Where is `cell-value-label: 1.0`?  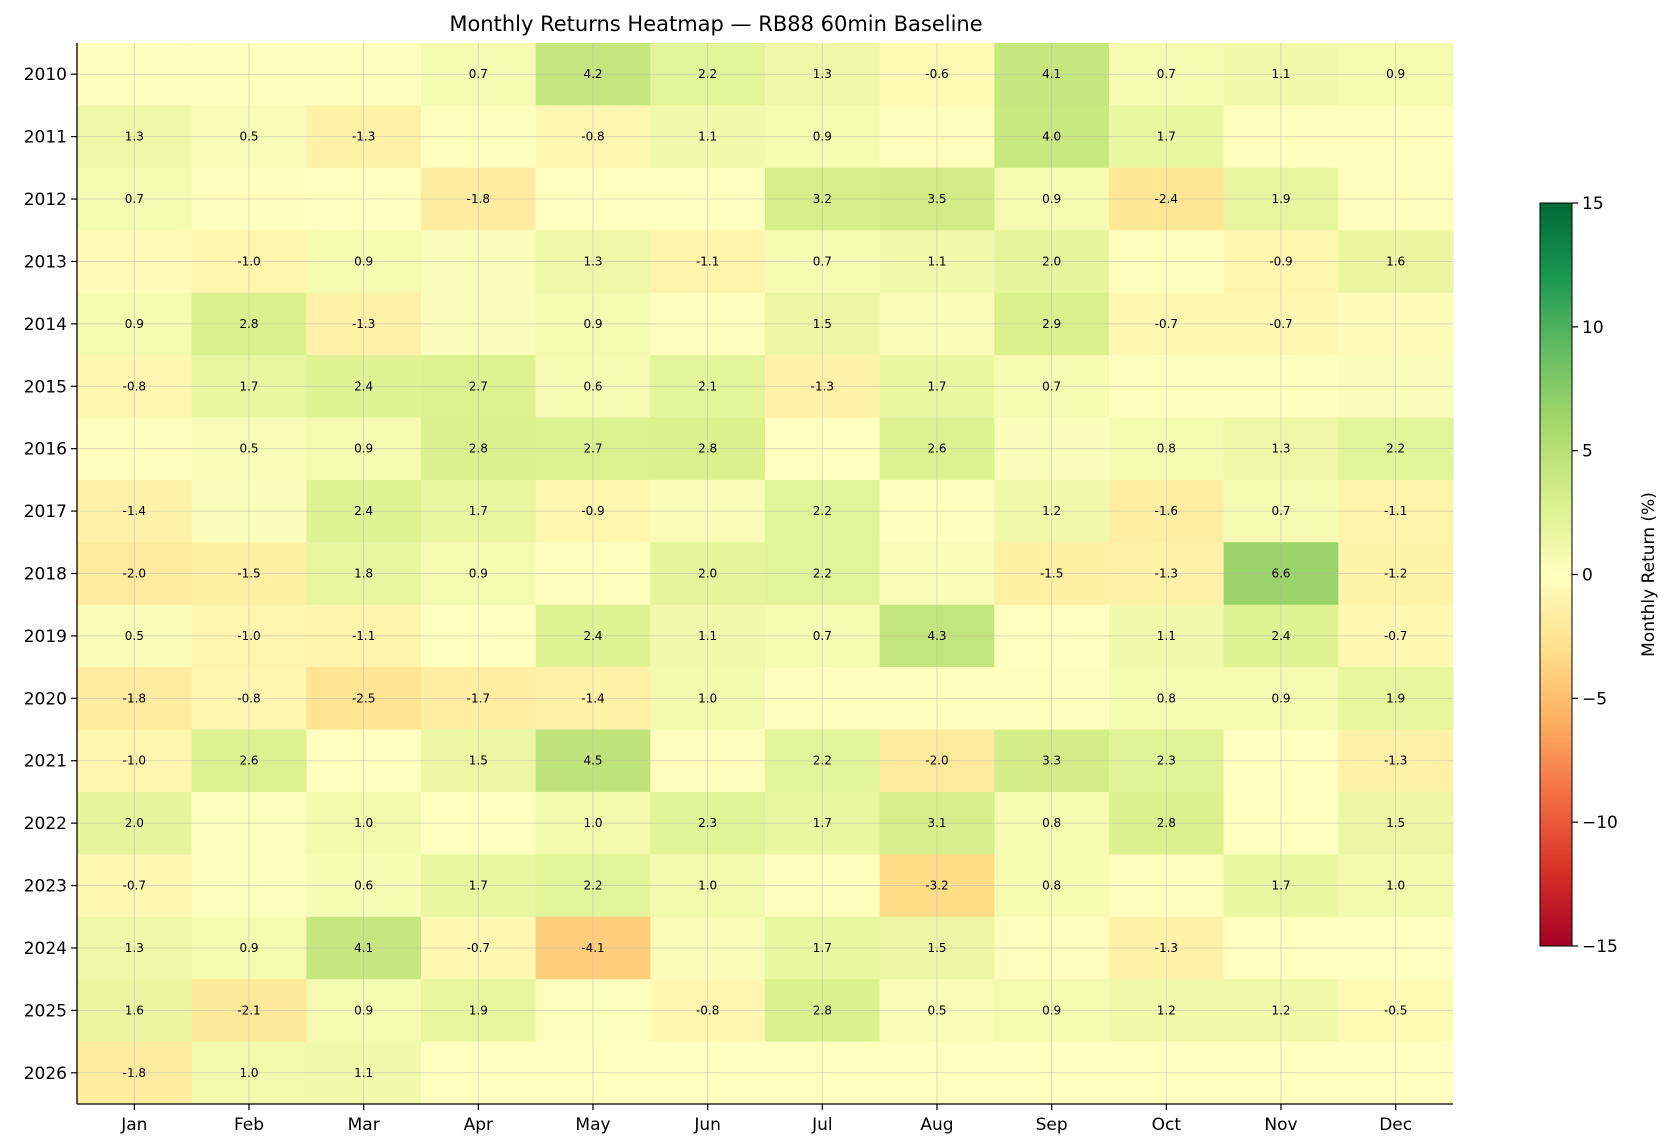 cell-value-label: 1.0 is located at coordinates (592, 823).